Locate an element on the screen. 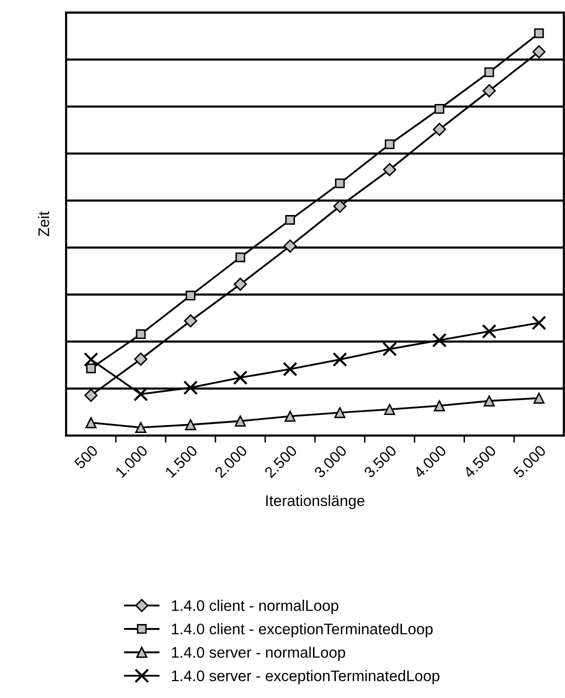  legend-label: 1.4.0 server - normalLoop is located at coordinates (259, 653).